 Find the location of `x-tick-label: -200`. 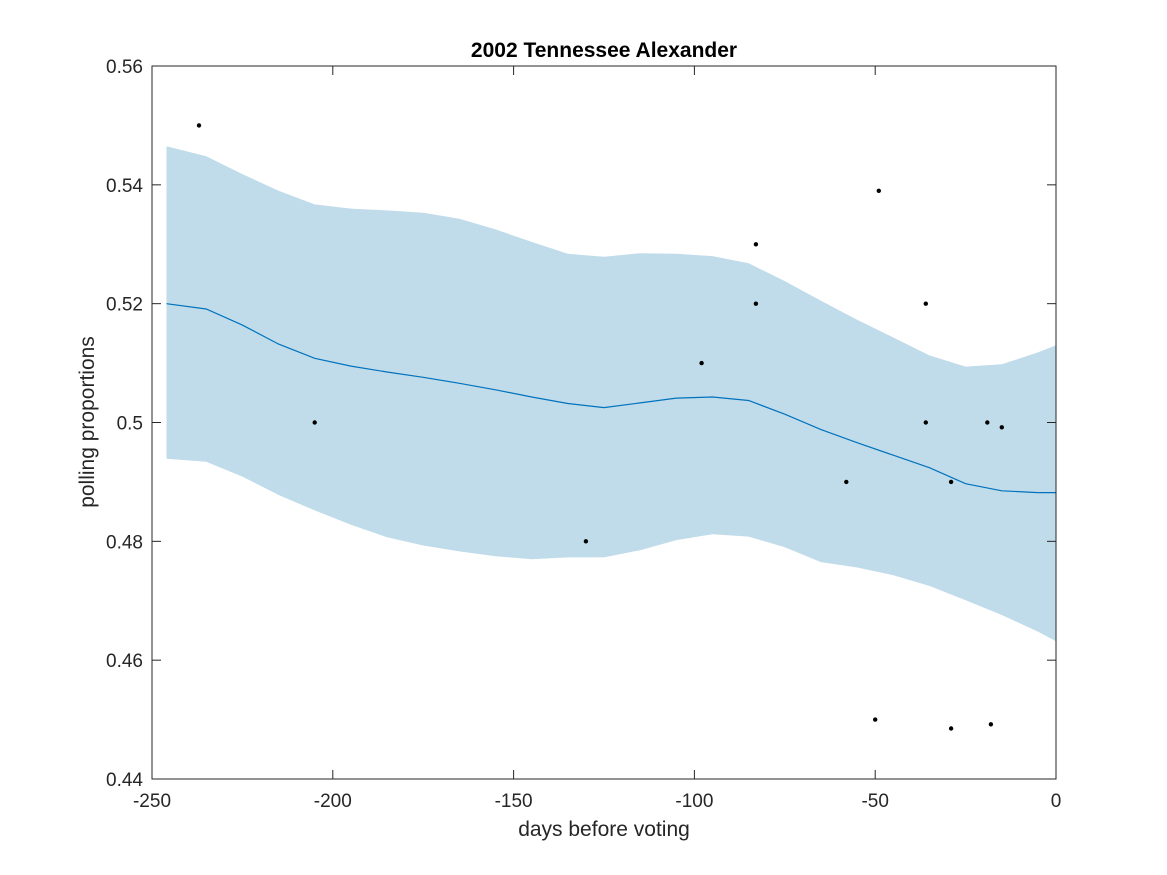

x-tick-label: -200 is located at coordinates (333, 801).